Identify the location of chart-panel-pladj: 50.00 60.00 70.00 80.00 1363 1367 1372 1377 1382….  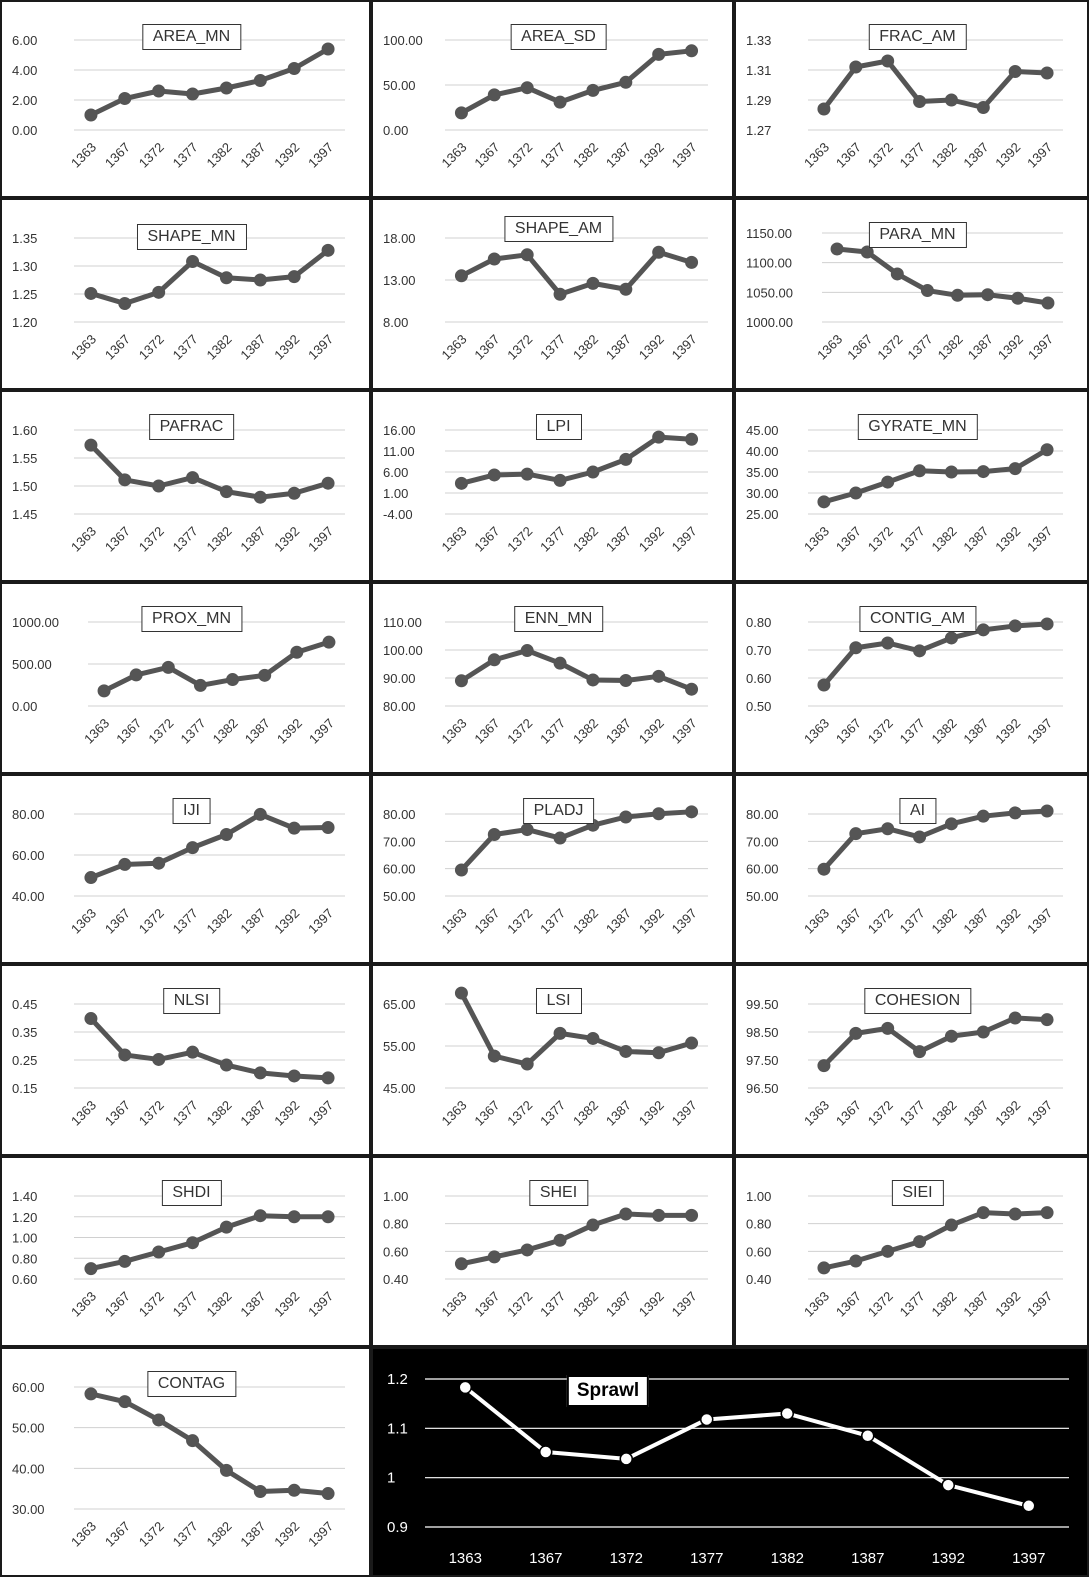
(552, 869).